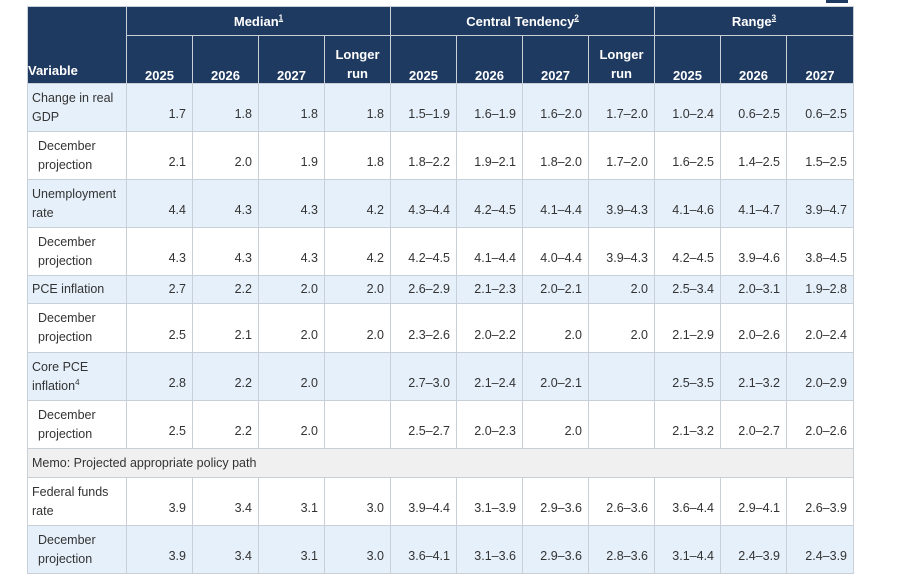 The height and width of the screenshot is (579, 920). Describe the element at coordinates (820, 155) in the screenshot. I see `table-cell: 1.5–2.5` at that location.